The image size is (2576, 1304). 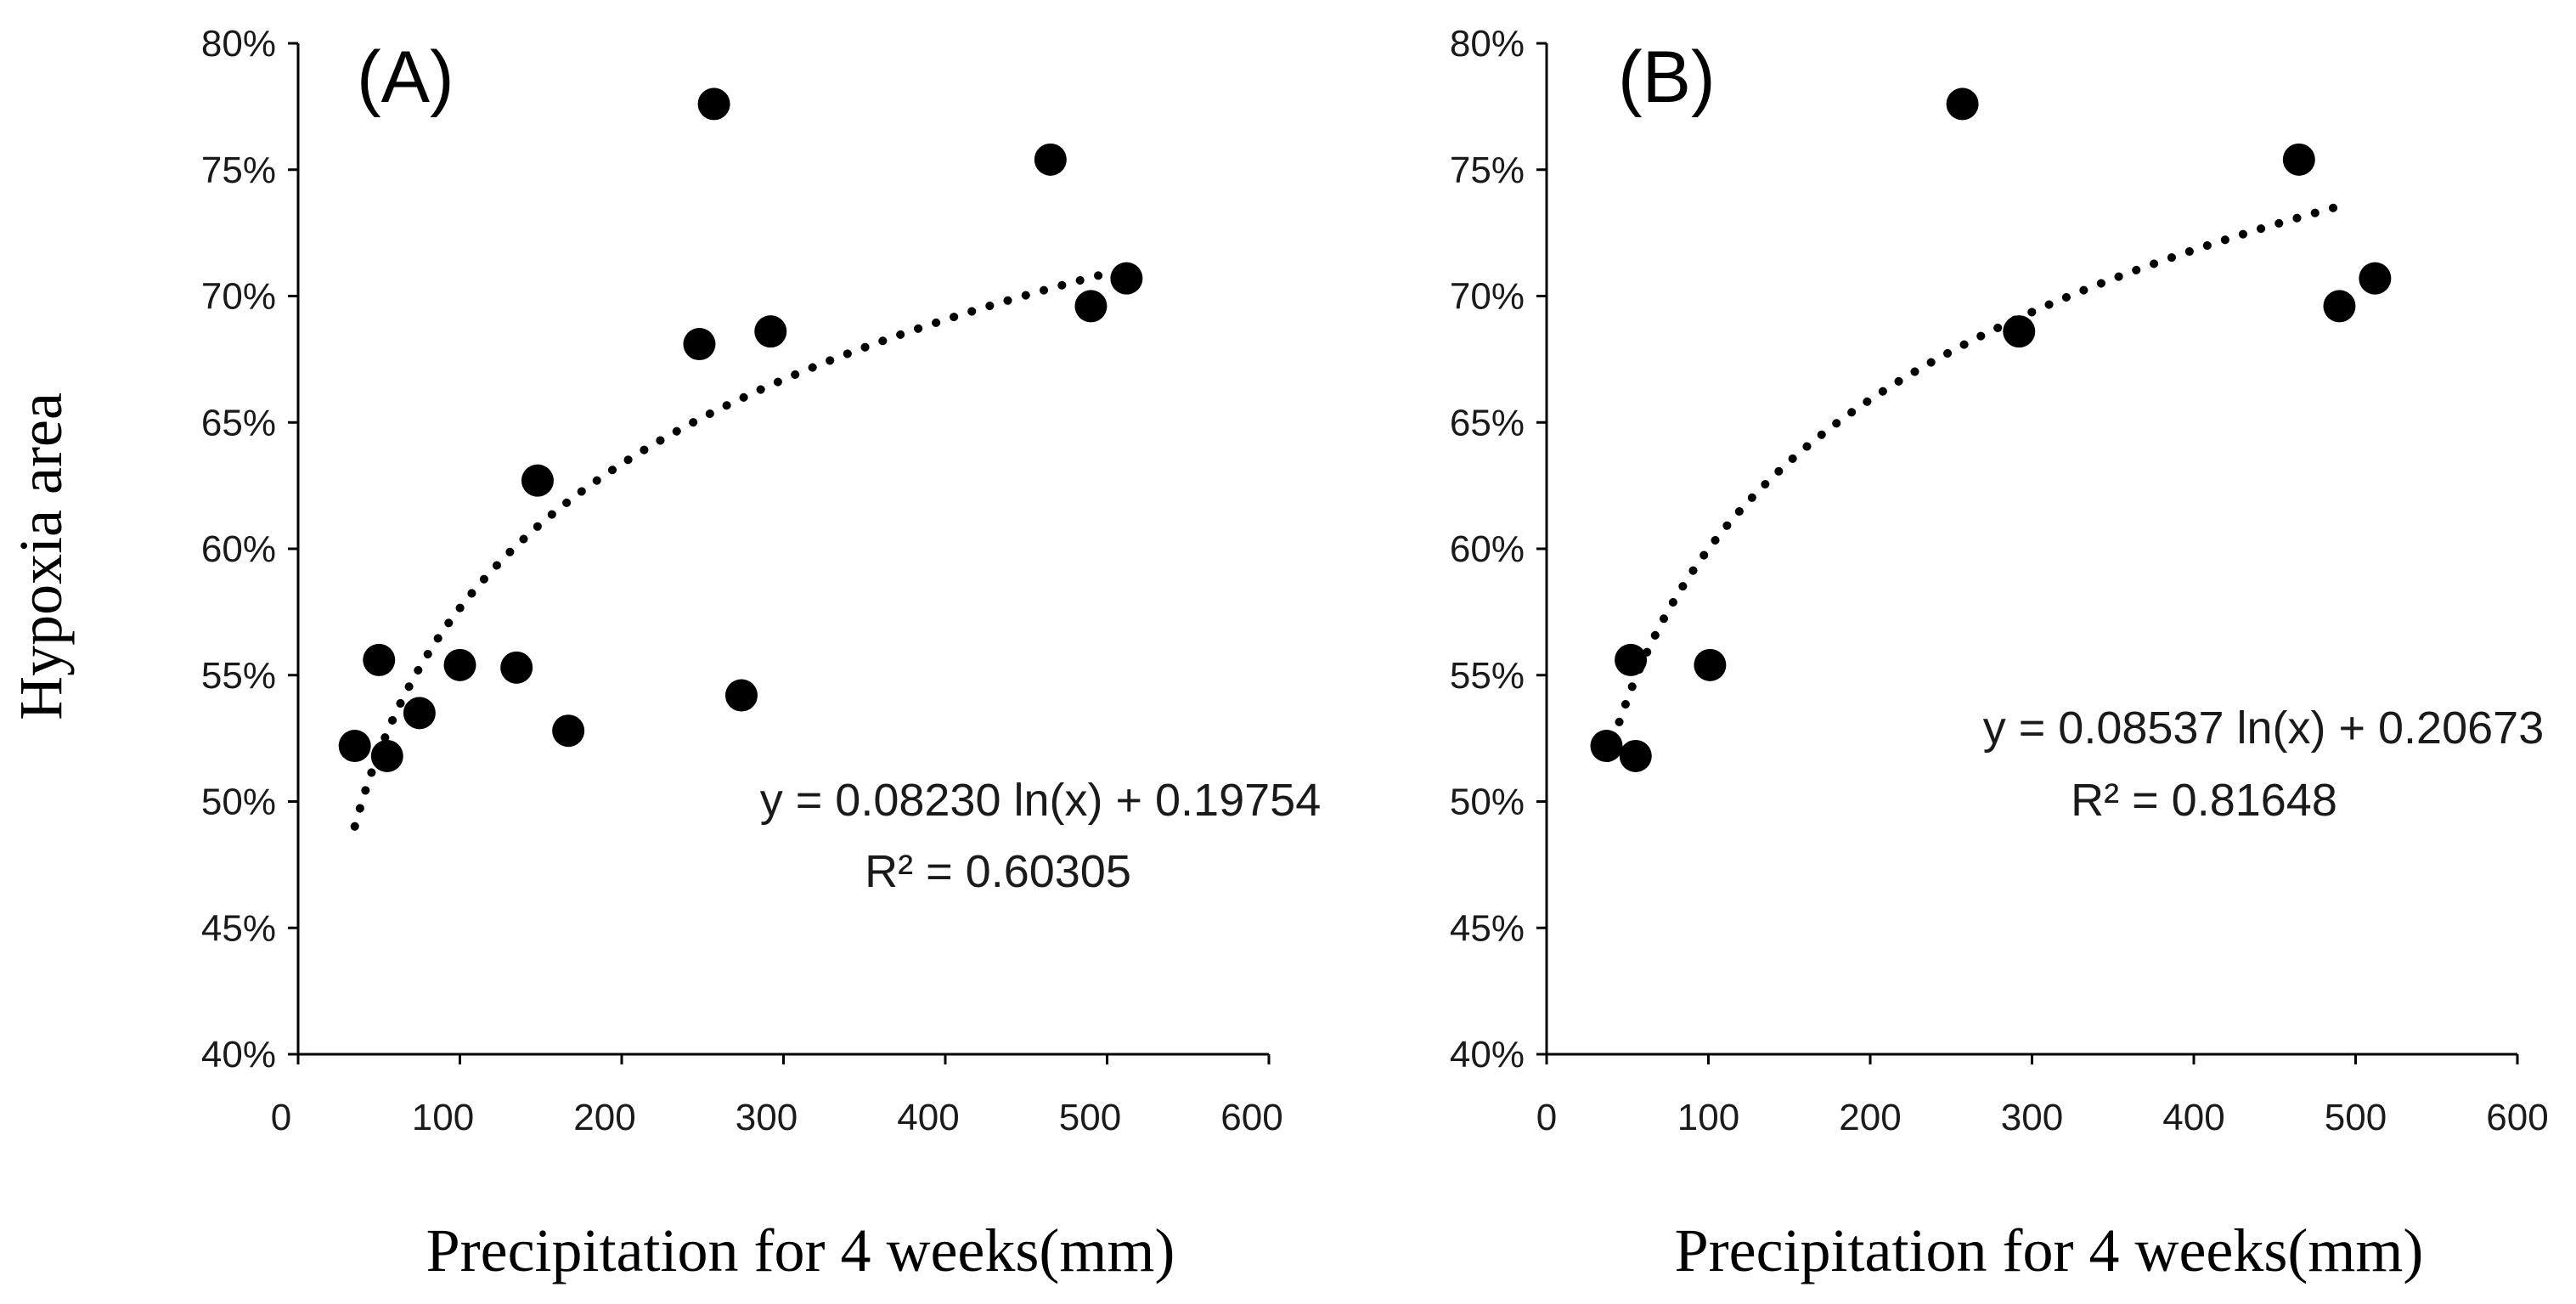 What do you see at coordinates (998, 871) in the screenshot?
I see `r-squared-label: R² = 0.60305` at bounding box center [998, 871].